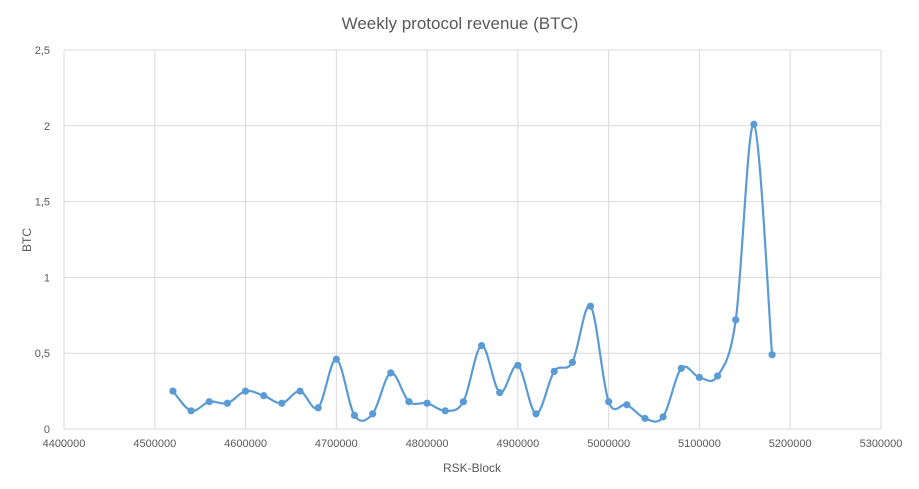  Describe the element at coordinates (154, 444) in the screenshot. I see `x-tick-label: 4500000` at that location.